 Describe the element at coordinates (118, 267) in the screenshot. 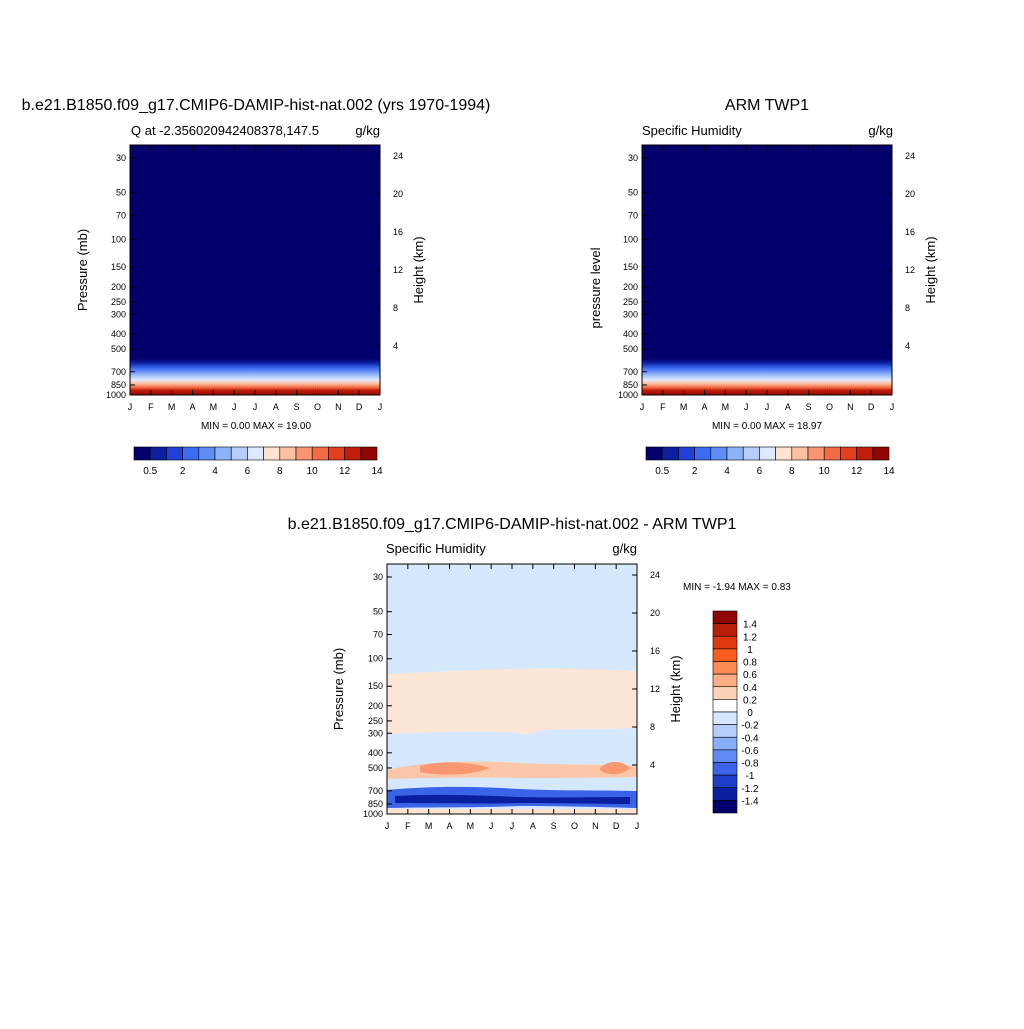

I see `y-tick-label: 150` at that location.